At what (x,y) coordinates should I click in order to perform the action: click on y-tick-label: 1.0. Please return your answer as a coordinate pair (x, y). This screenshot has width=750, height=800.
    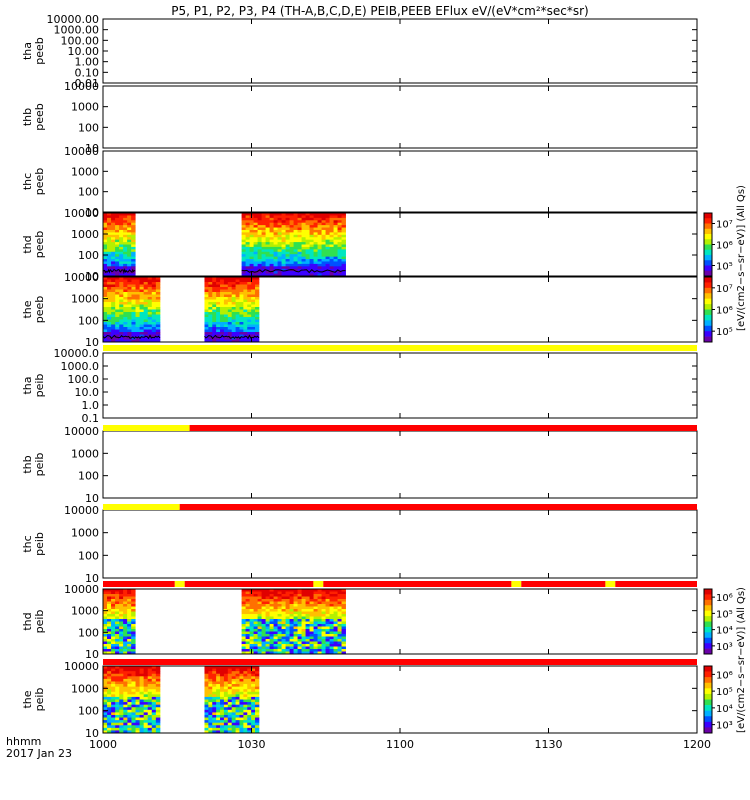
    Looking at the image, I should click on (91, 405).